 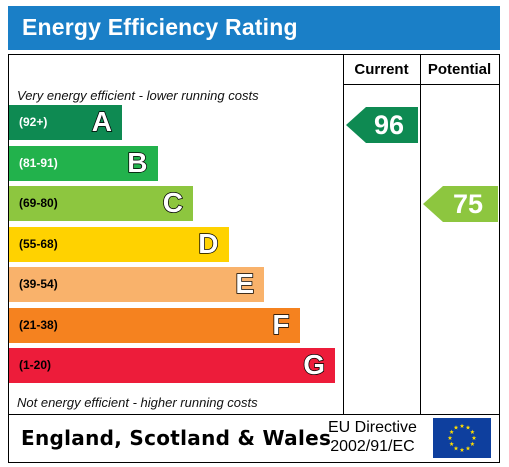 I want to click on potential-column-header: Potential, so click(x=459, y=69).